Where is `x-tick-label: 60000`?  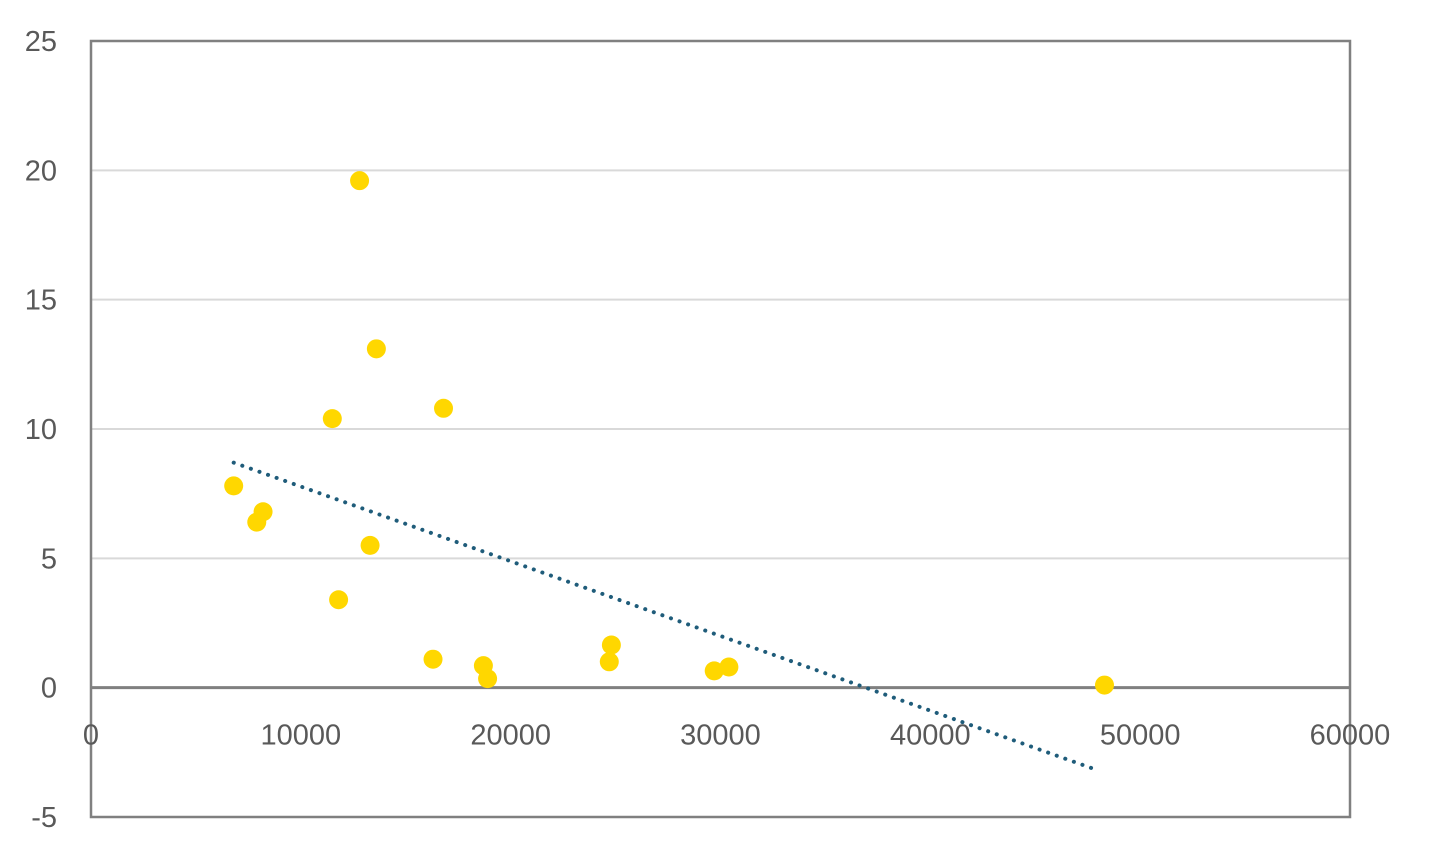
x-tick-label: 60000 is located at coordinates (1350, 736).